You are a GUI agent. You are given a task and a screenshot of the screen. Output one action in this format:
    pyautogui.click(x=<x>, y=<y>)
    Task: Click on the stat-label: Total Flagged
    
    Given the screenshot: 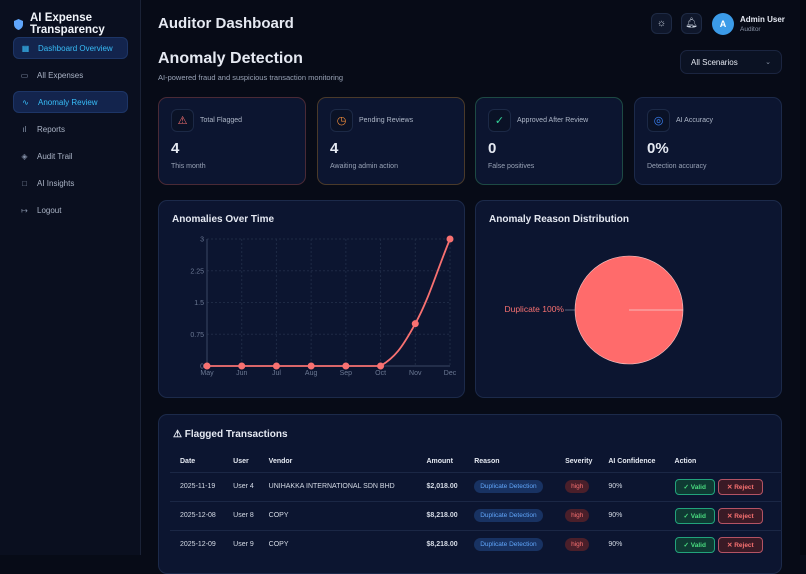 What is the action you would take?
    pyautogui.click(x=221, y=120)
    